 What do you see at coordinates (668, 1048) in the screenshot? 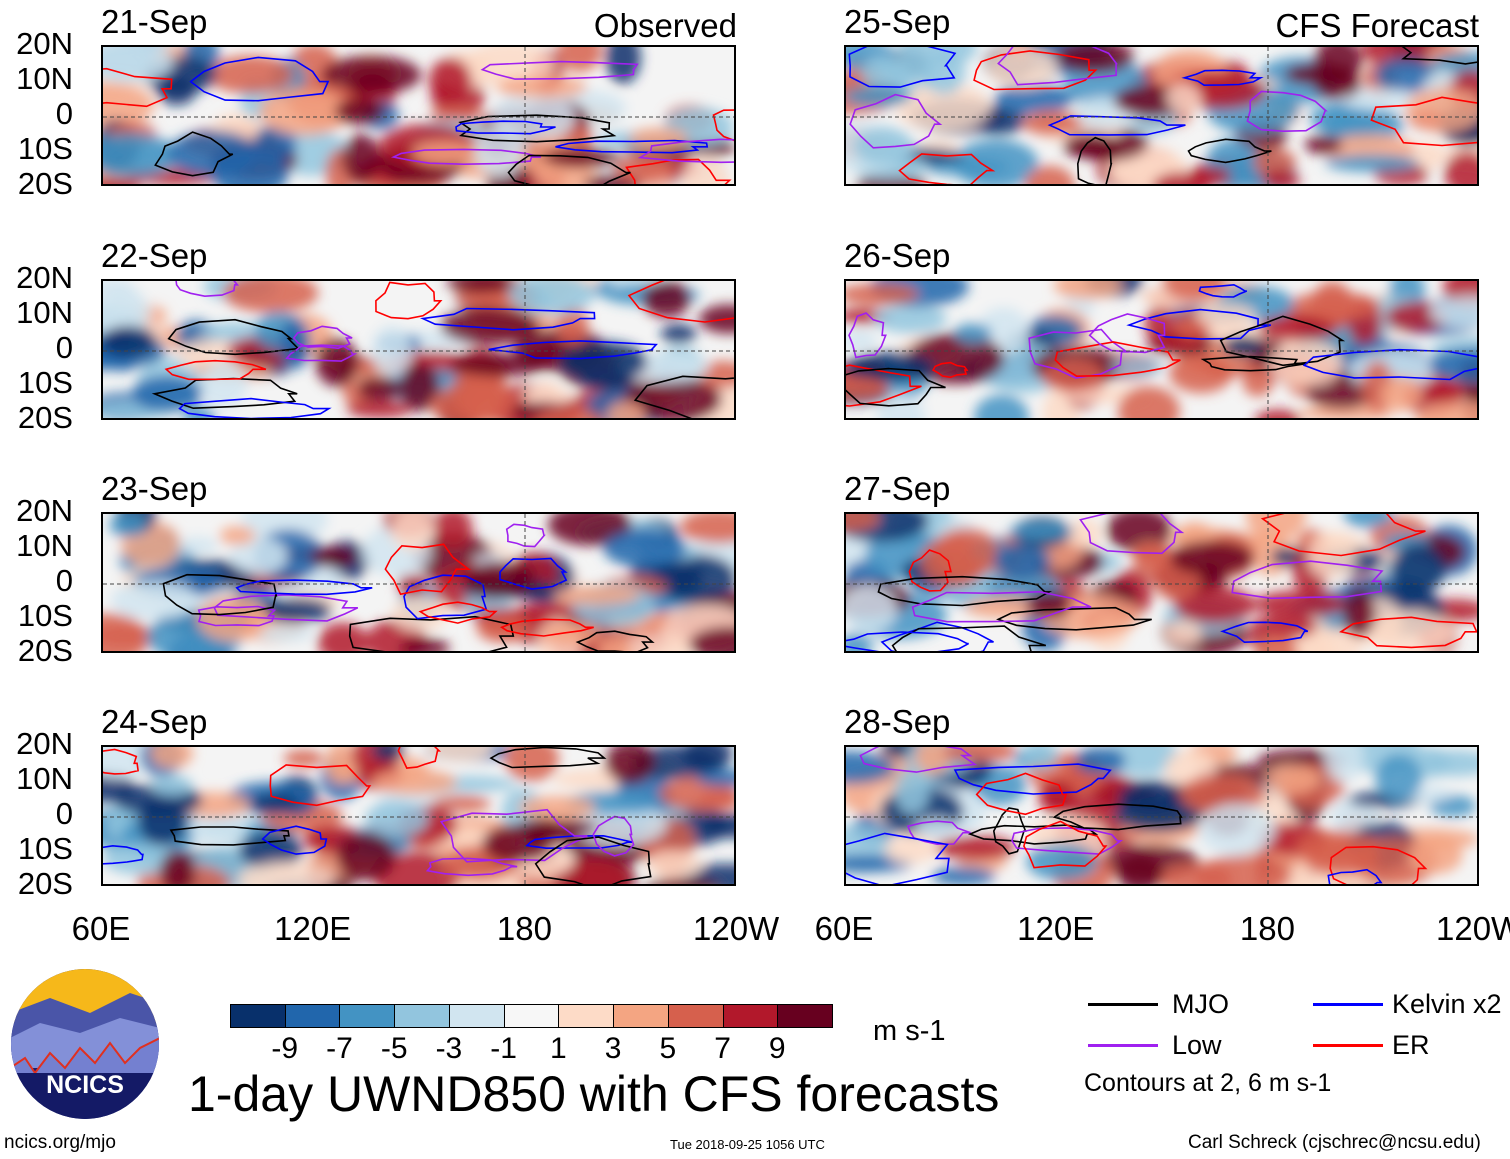
I see `colorbar-tick-label: 5` at bounding box center [668, 1048].